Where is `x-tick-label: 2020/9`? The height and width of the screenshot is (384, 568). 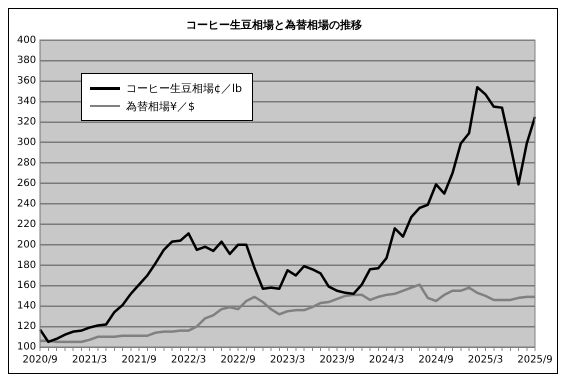
x-tick-label: 2020/9 is located at coordinates (40, 360).